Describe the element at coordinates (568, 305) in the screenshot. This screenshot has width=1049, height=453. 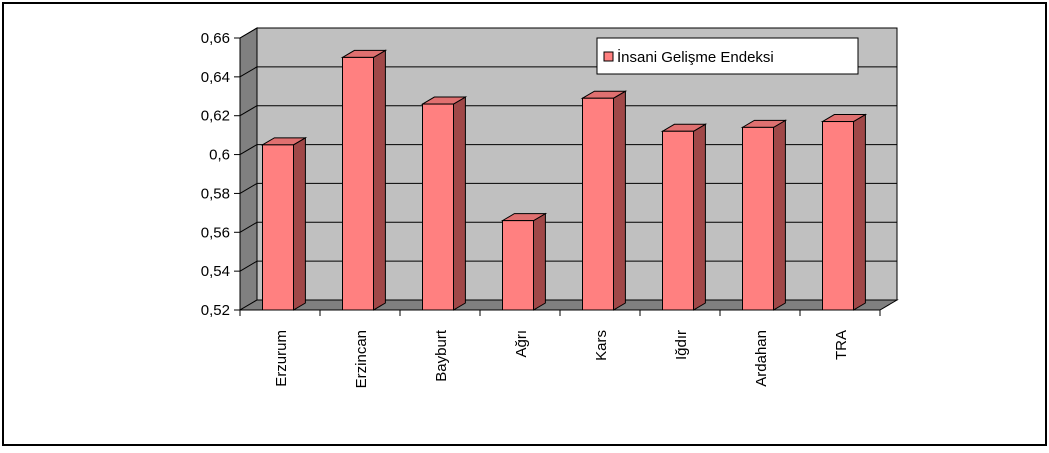
I see `plot-floor` at that location.